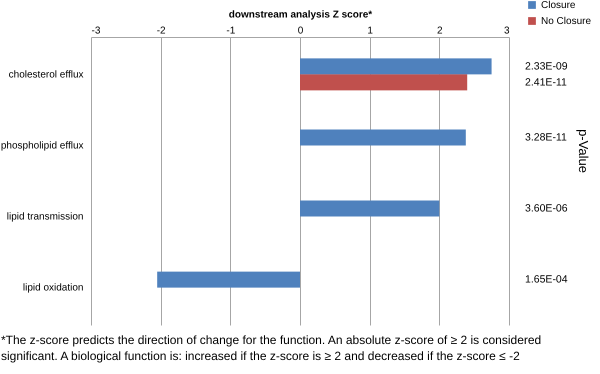 The width and height of the screenshot is (600, 374). Describe the element at coordinates (546, 280) in the screenshot. I see `text: 1.65E-04` at that location.